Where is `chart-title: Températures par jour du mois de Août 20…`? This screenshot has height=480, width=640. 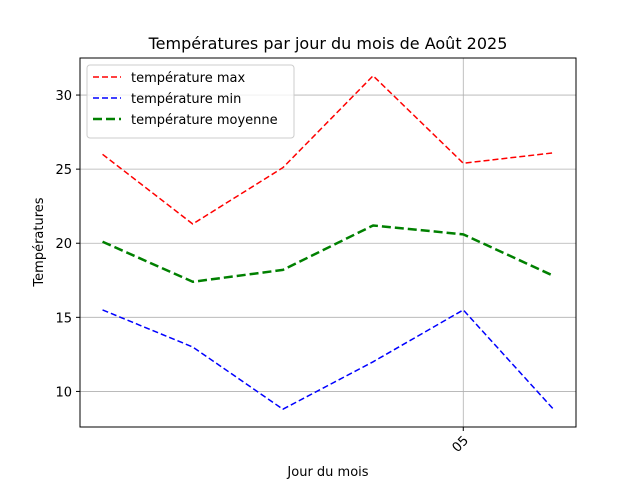 chart-title: Températures par jour du mois de Août 20… is located at coordinates (328, 43).